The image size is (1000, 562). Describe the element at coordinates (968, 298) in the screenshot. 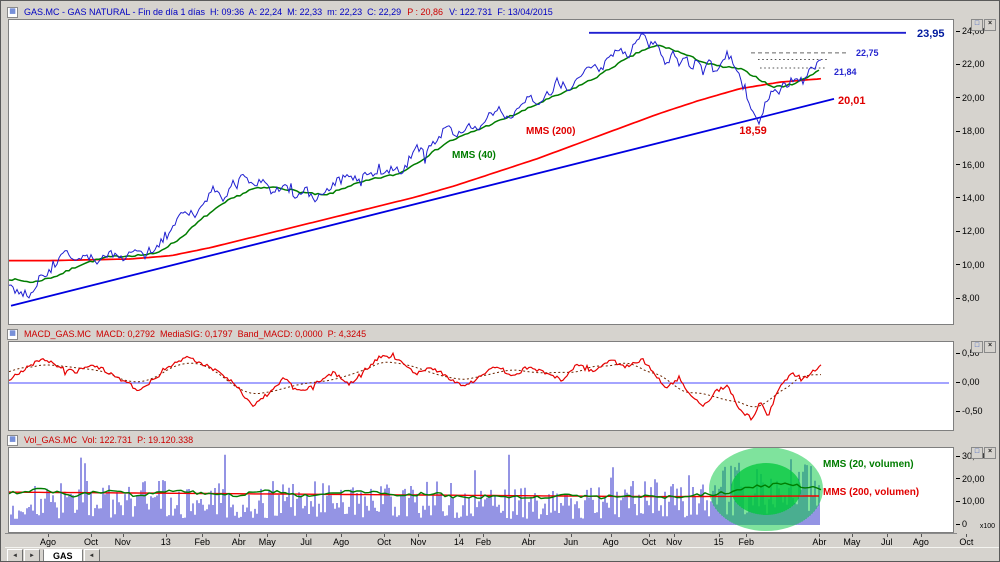

I see `y-axis-label: 8,00` at that location.